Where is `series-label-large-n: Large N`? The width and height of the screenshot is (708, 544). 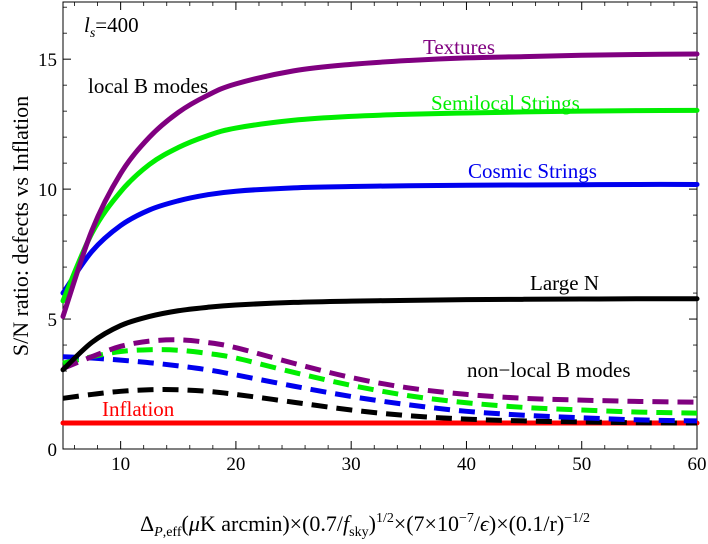
series-label-large-n: Large N is located at coordinates (564, 283).